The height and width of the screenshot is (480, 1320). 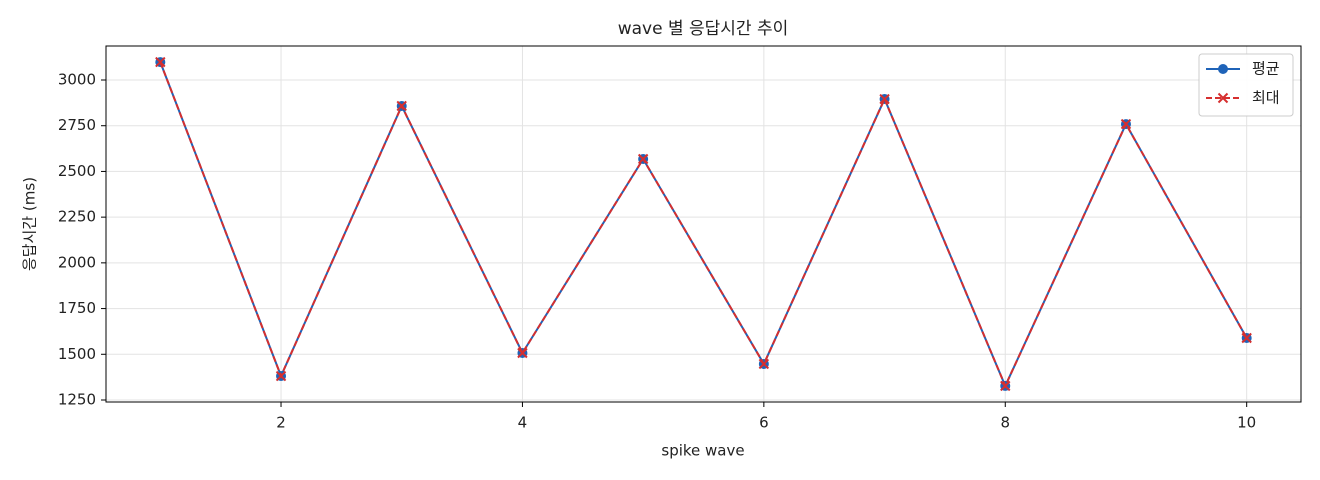 I want to click on x-axis-label: spike wave, so click(x=702, y=451).